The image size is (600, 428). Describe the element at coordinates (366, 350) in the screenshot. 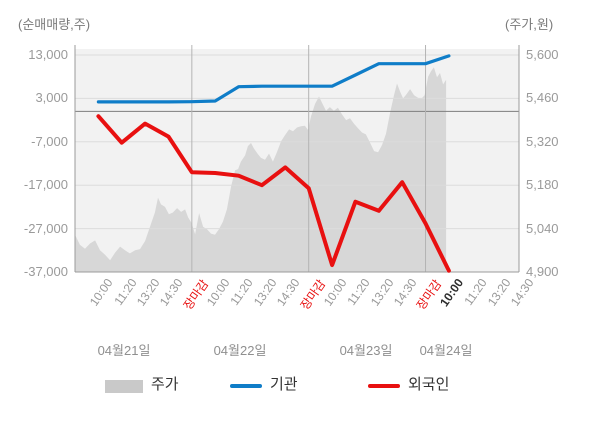

I see `x-axis-date-label: 04월23일` at that location.